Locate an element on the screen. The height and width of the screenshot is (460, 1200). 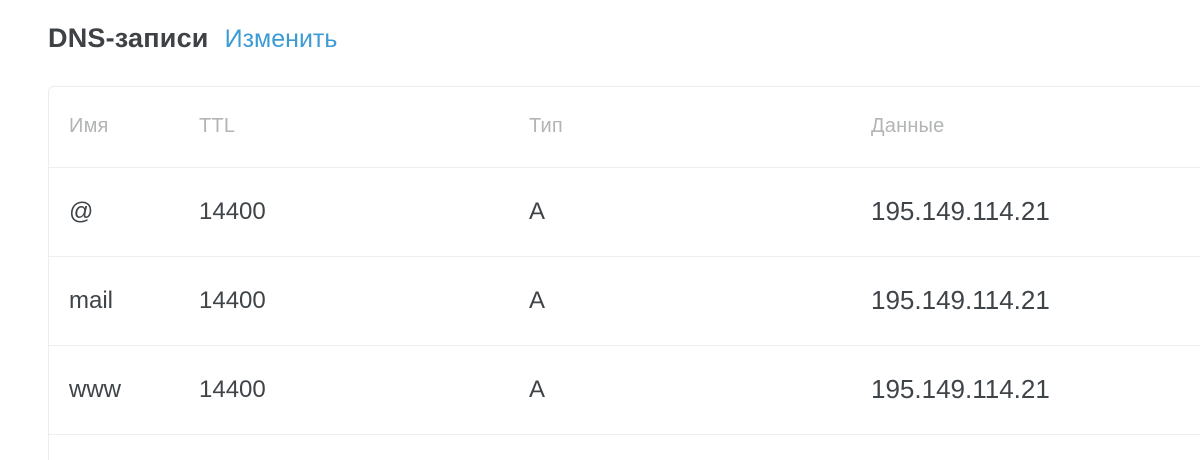
column-header-type: Тип is located at coordinates (700, 127).